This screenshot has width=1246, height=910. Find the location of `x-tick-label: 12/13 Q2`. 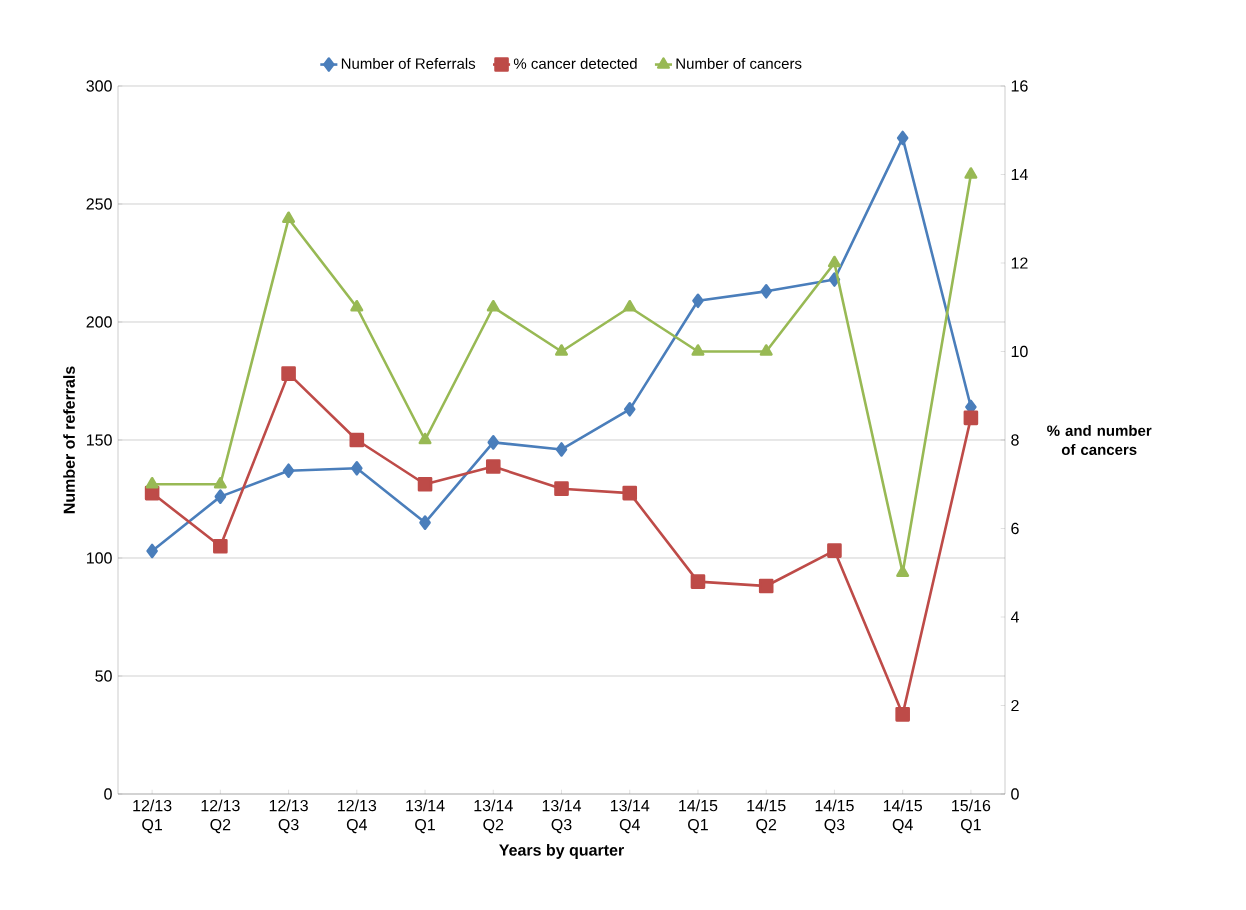

x-tick-label: 12/13 Q2 is located at coordinates (220, 816).